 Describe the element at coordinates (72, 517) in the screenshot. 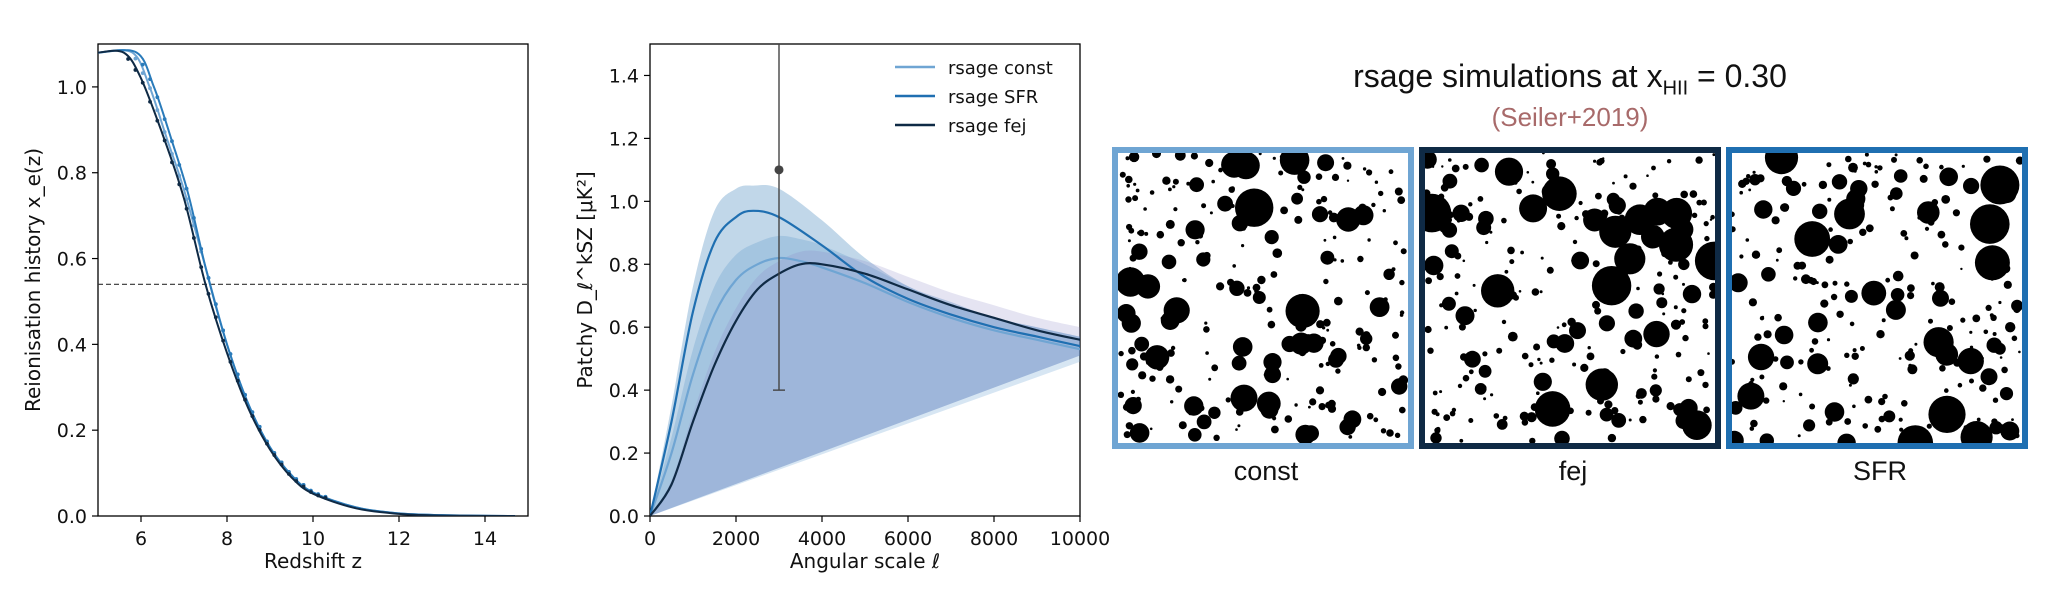

I see `chart1-ytick-label: 0.0` at that location.